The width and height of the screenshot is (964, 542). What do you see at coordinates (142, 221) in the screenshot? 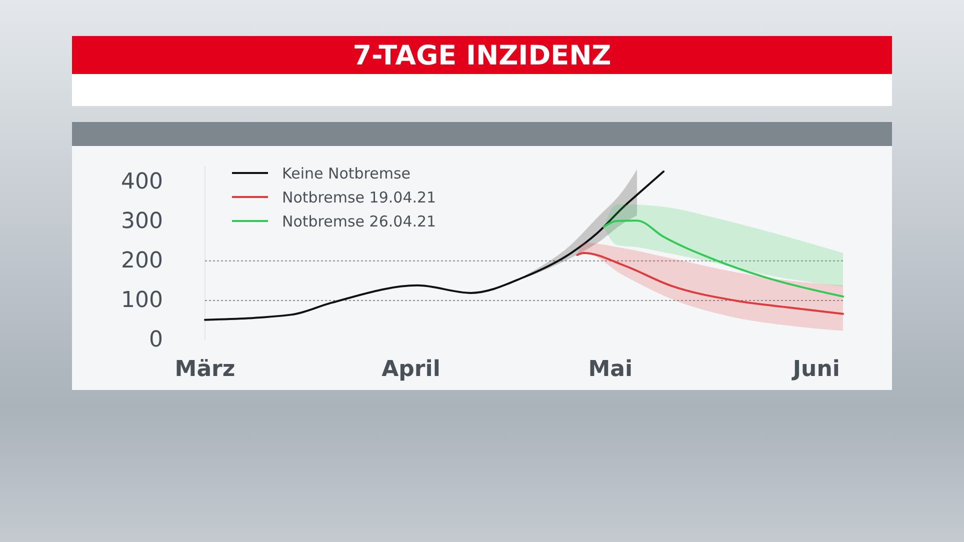
I see `y-tick-label: 300` at bounding box center [142, 221].